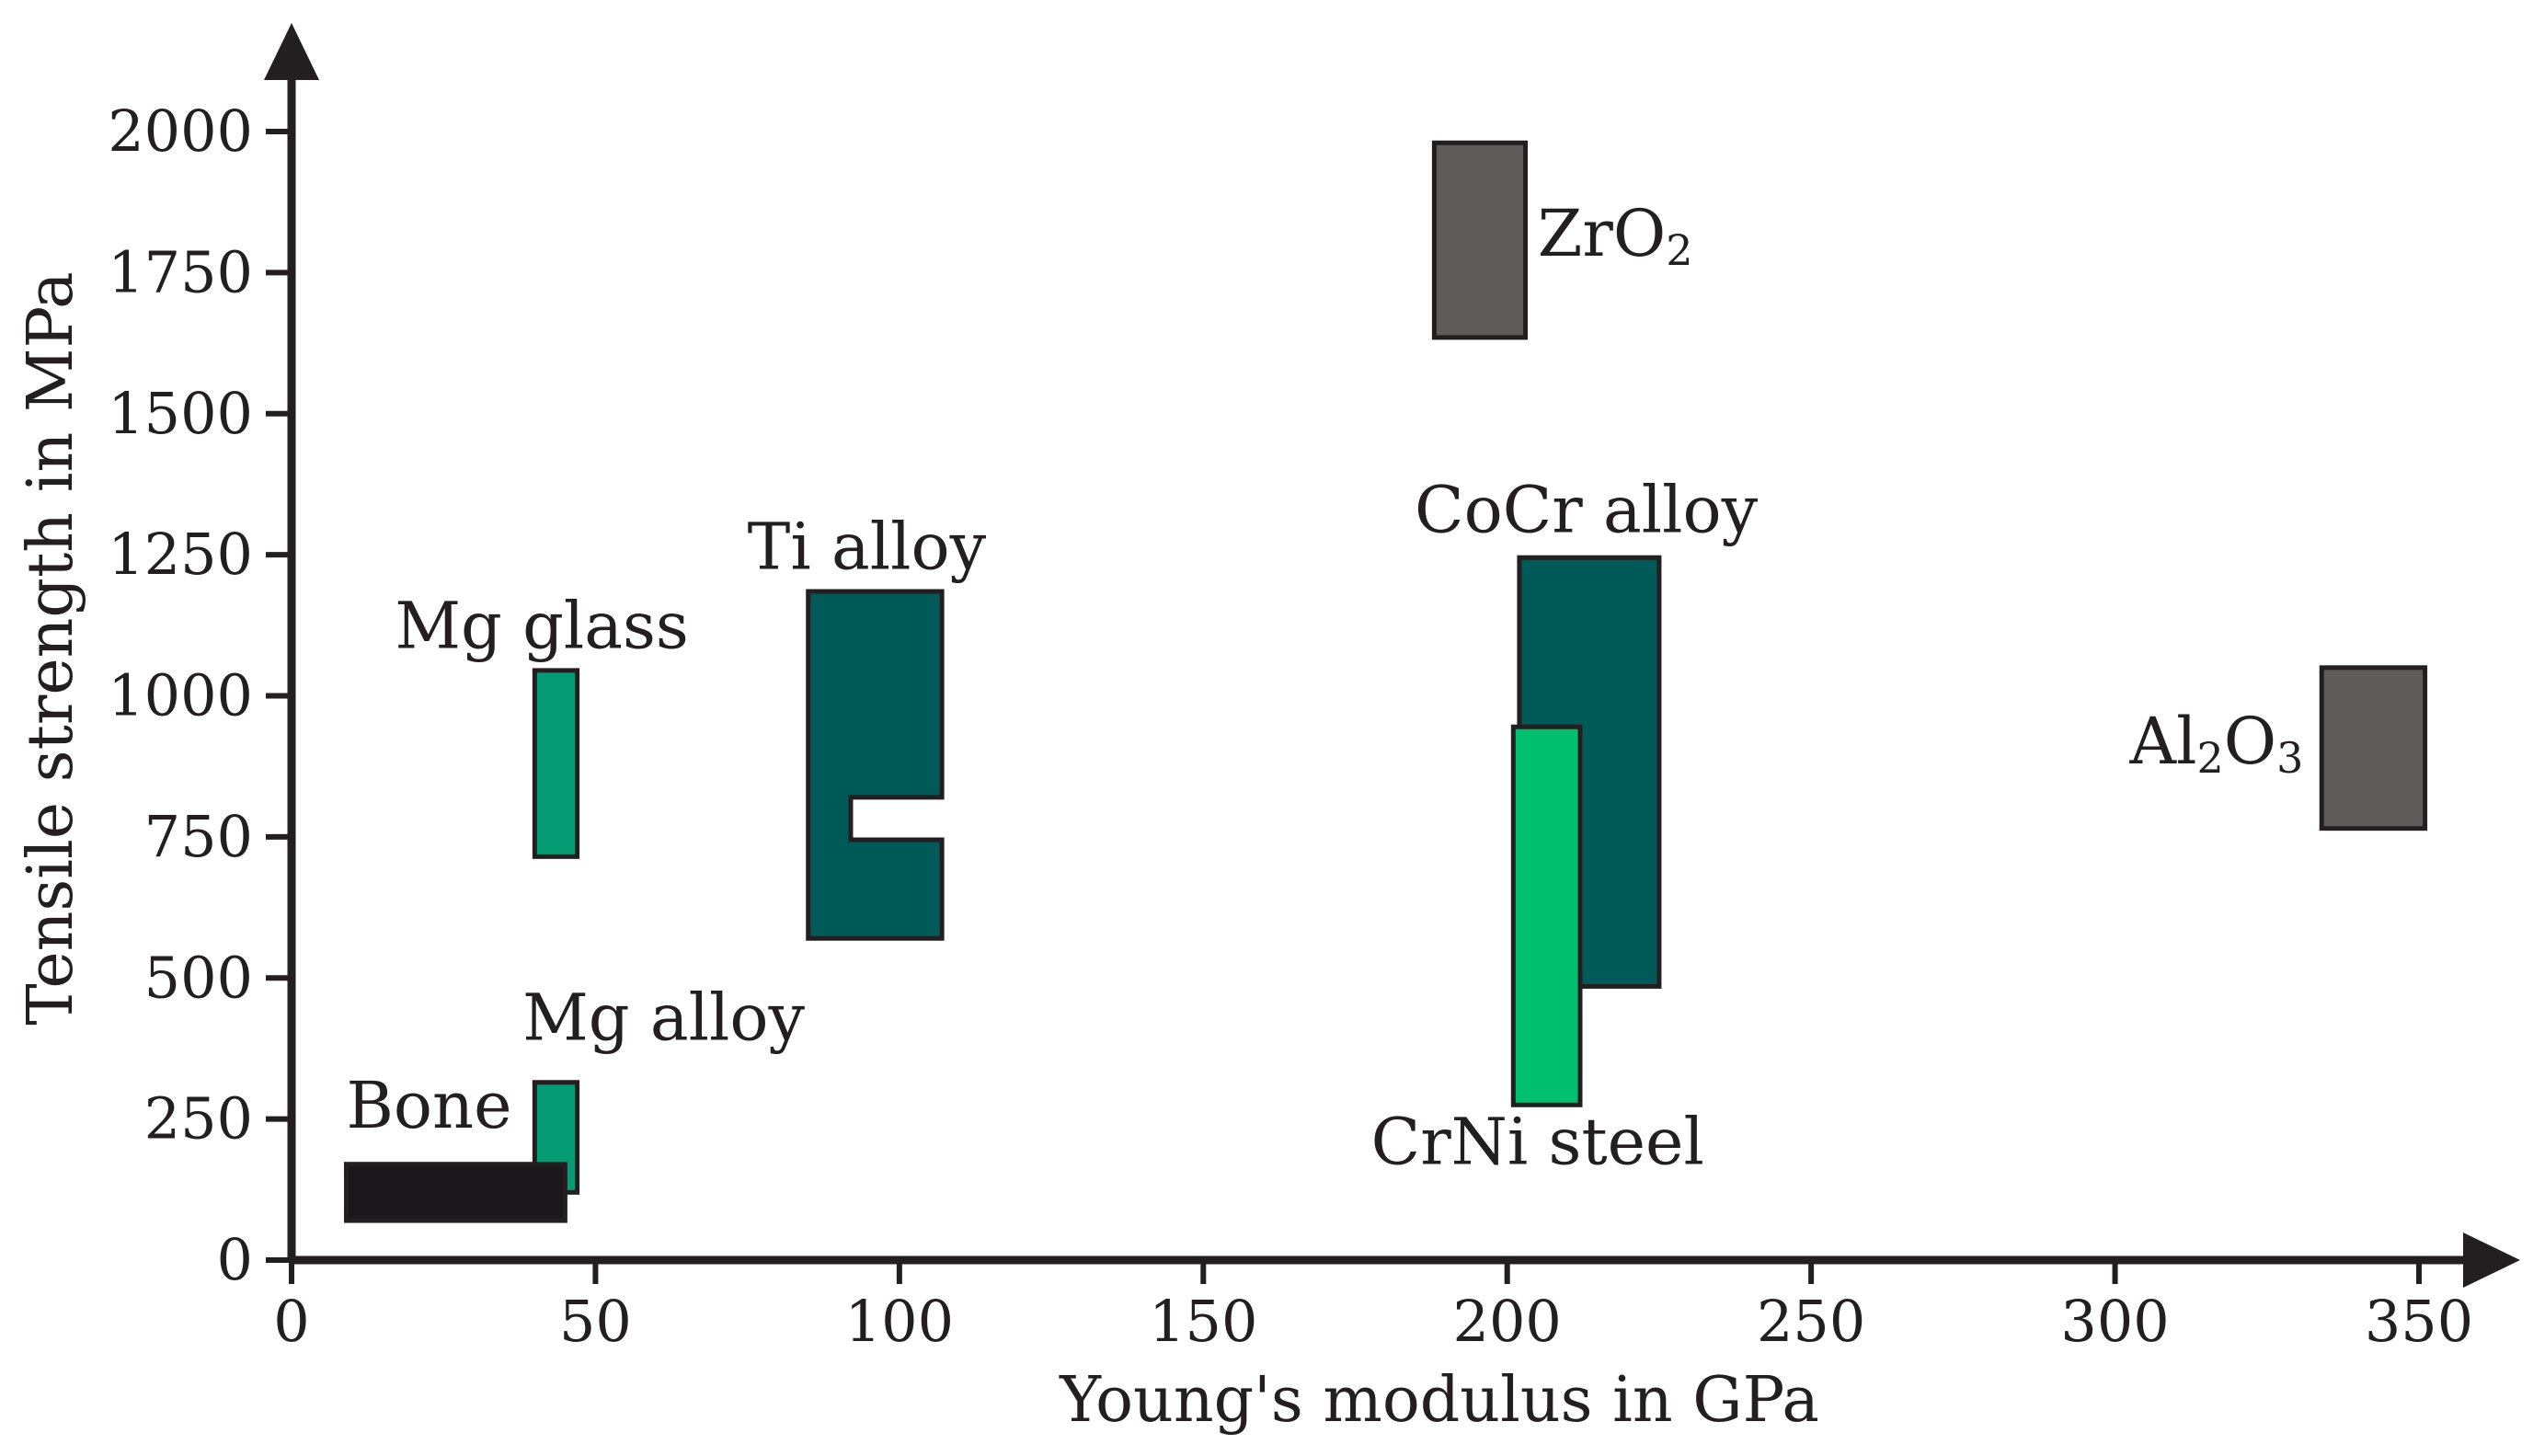 Image resolution: width=2533 pixels, height=1456 pixels. Describe the element at coordinates (2373, 748) in the screenshot. I see `al2o3-box` at that location.